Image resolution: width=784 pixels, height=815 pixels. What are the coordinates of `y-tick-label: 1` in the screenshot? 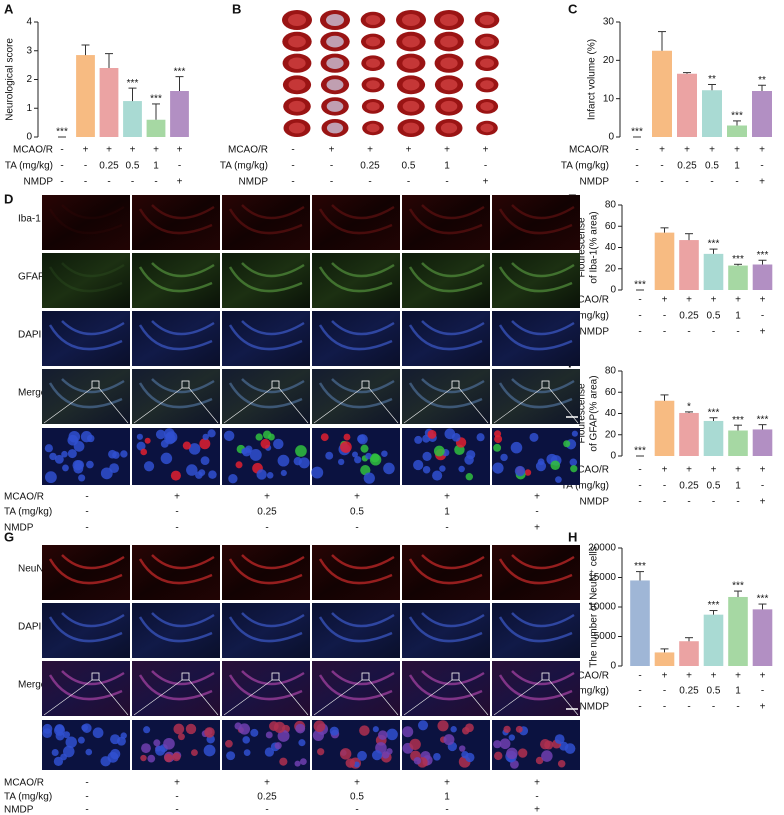 It's located at (29, 108).